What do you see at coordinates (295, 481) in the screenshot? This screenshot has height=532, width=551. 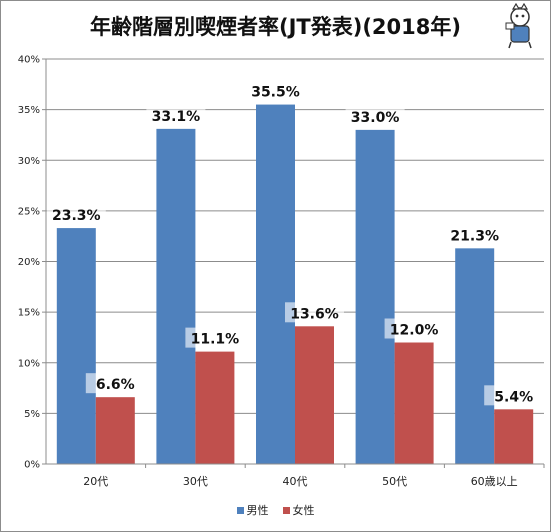 I see `x-tick-label: 40代` at bounding box center [295, 481].